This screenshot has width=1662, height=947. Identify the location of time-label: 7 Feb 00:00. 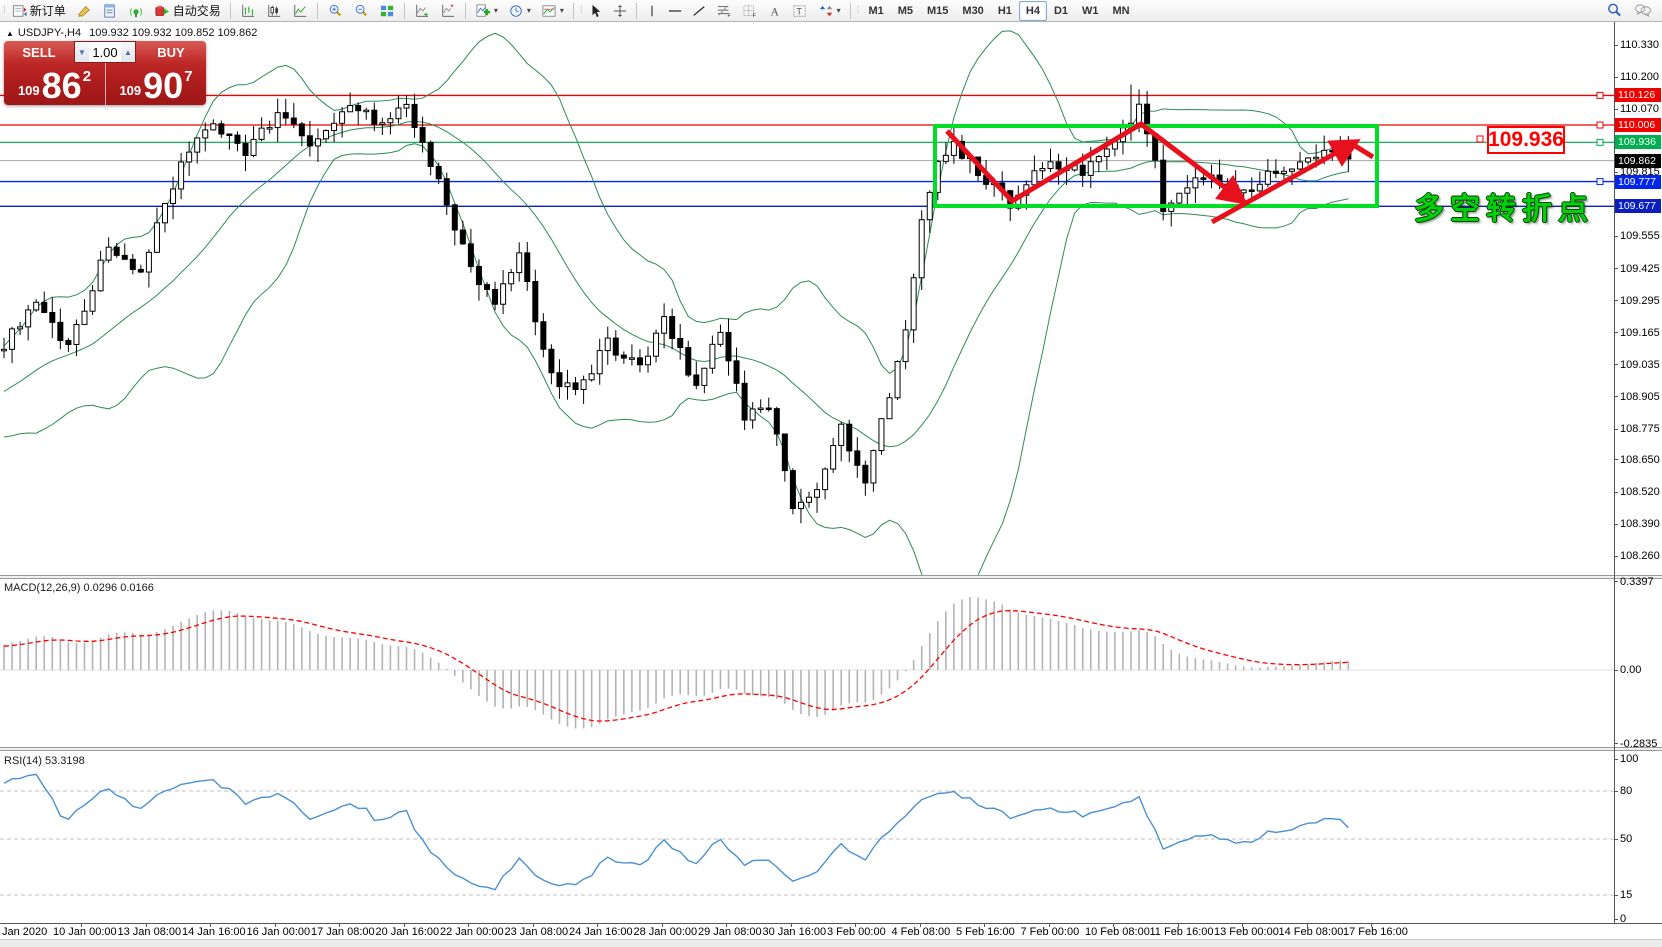
(1050, 932).